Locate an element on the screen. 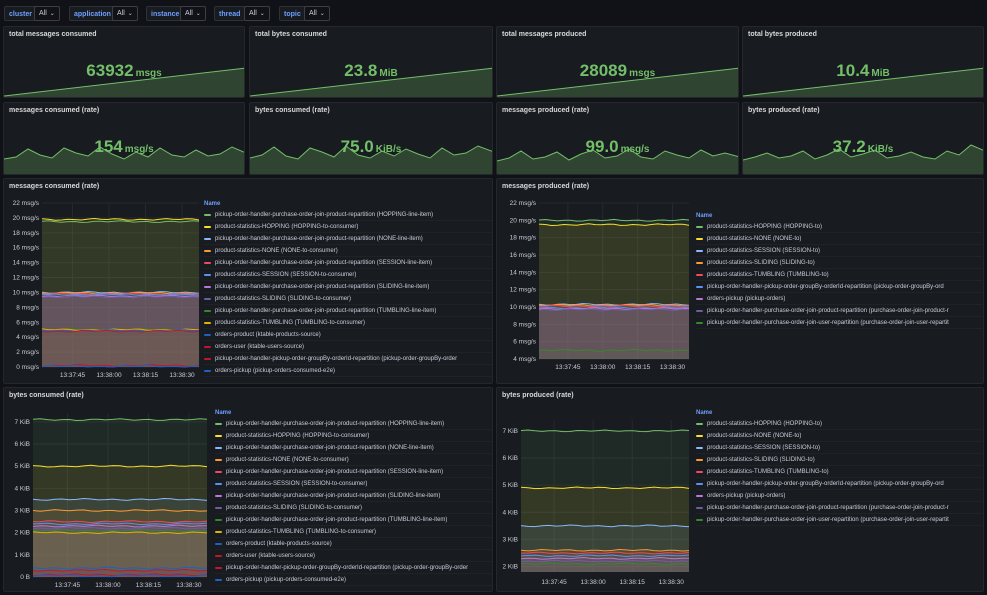 This screenshot has width=987, height=595. stat-panel-total-bytes-consumed: total bytes consumed 23.8 MiB is located at coordinates (371, 62).